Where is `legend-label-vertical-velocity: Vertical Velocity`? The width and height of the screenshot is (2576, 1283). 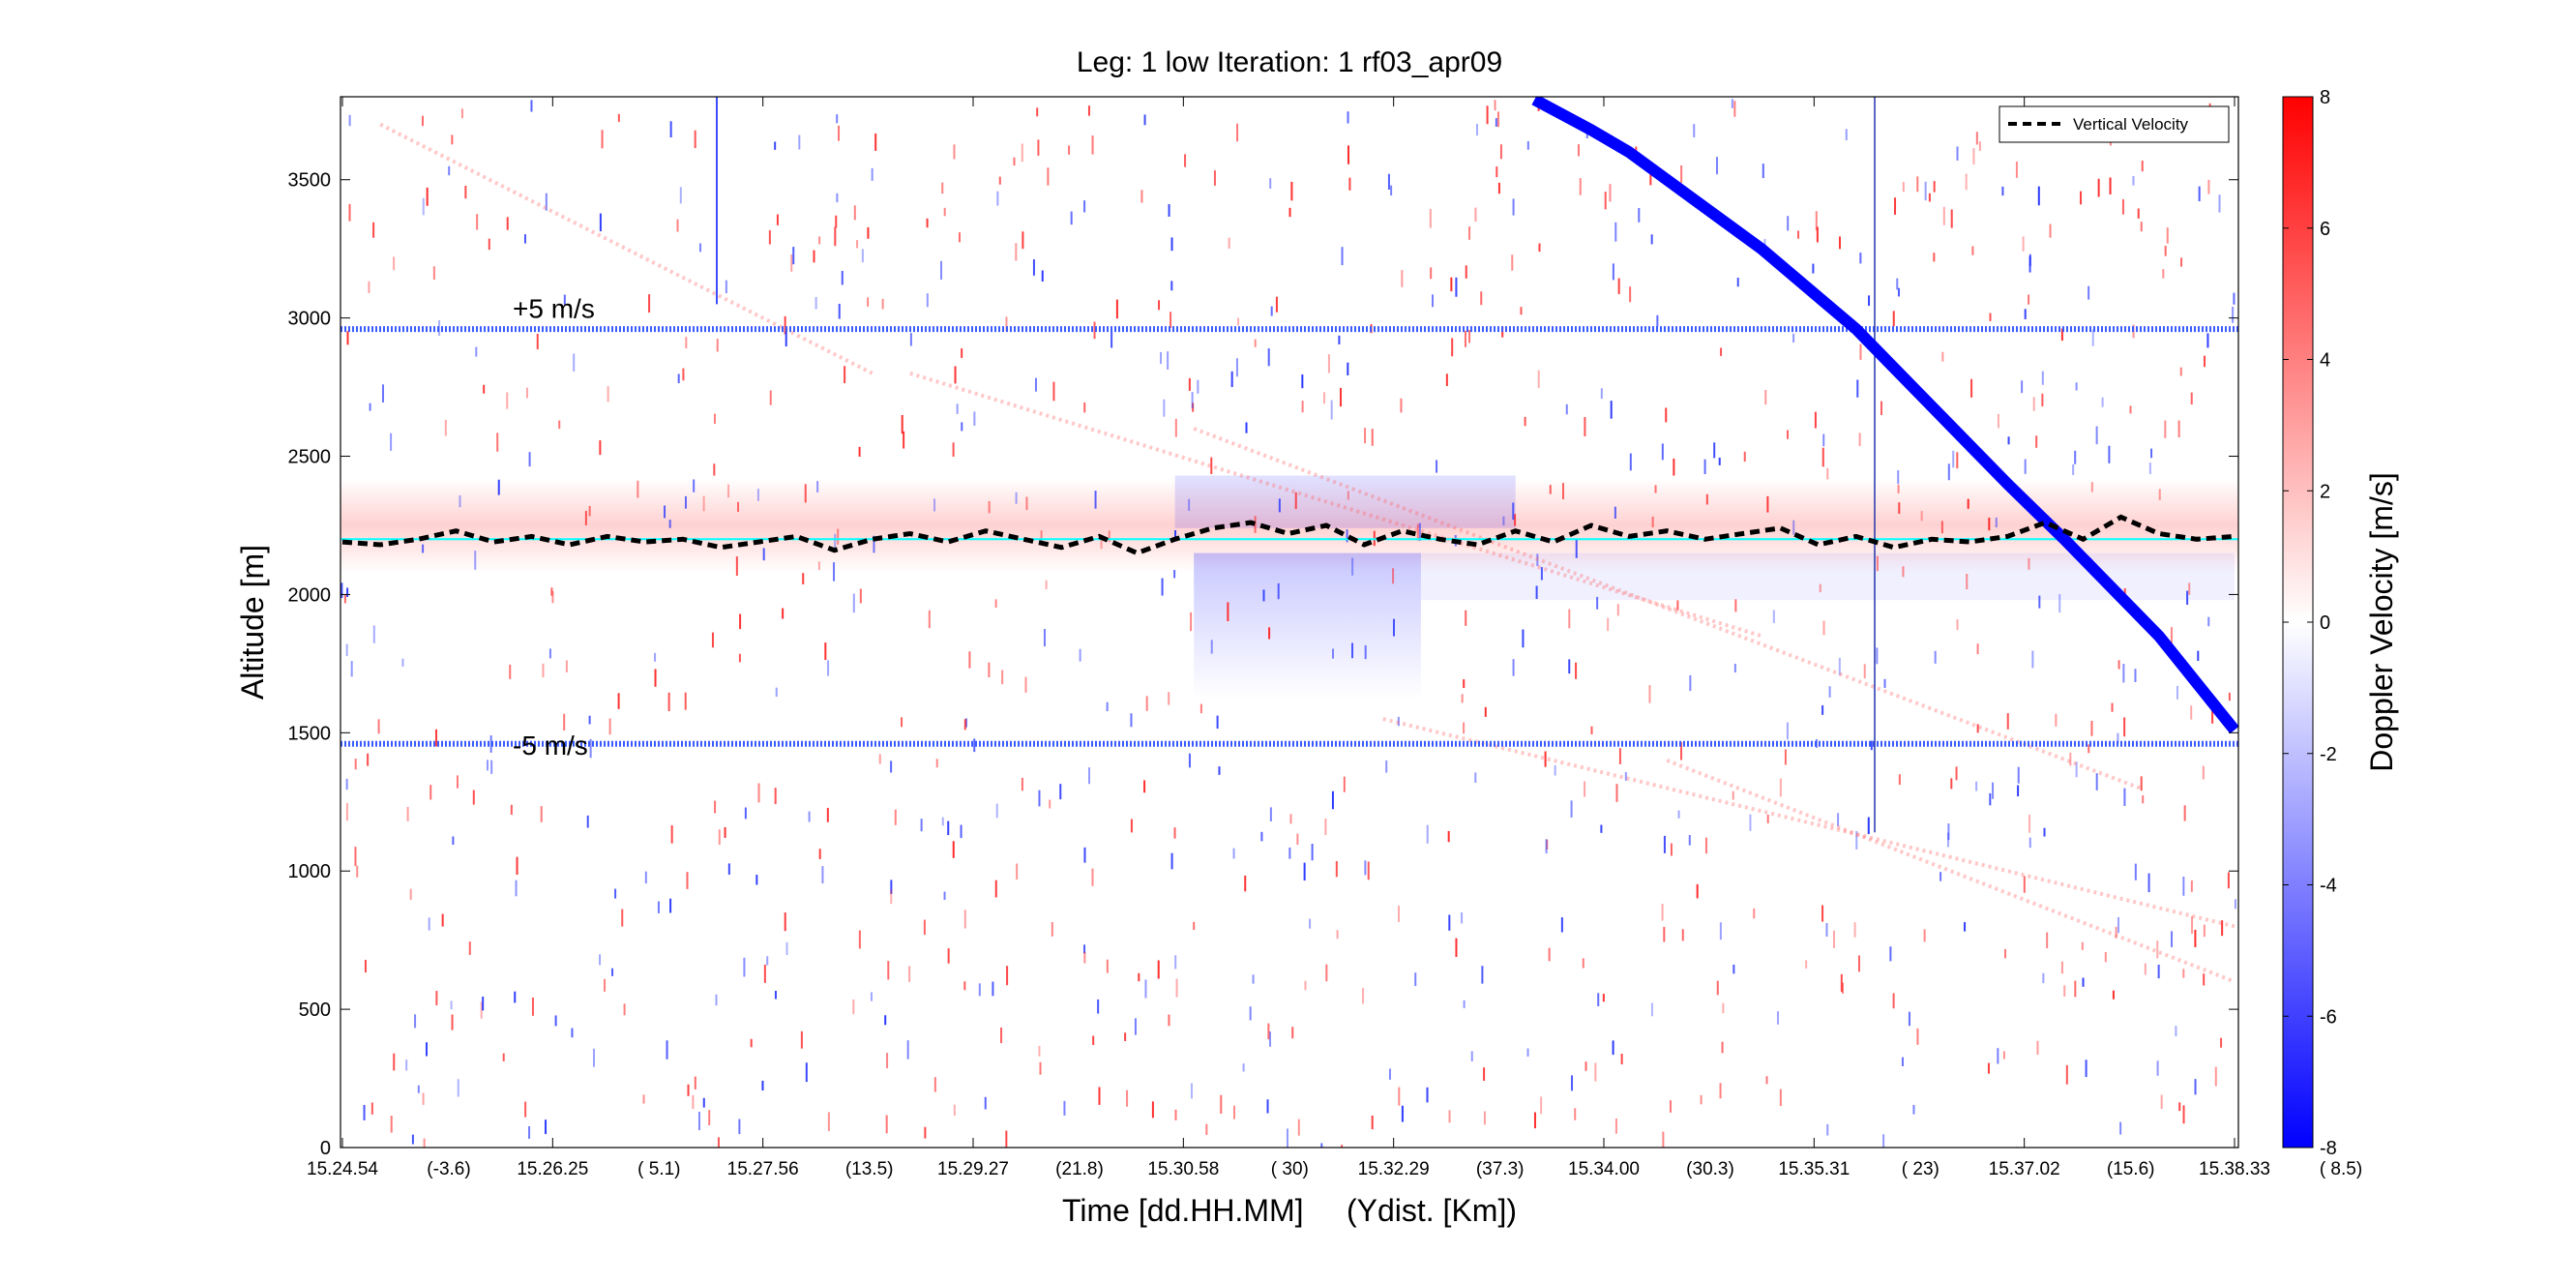 legend-label-vertical-velocity: Vertical Velocity is located at coordinates (2131, 124).